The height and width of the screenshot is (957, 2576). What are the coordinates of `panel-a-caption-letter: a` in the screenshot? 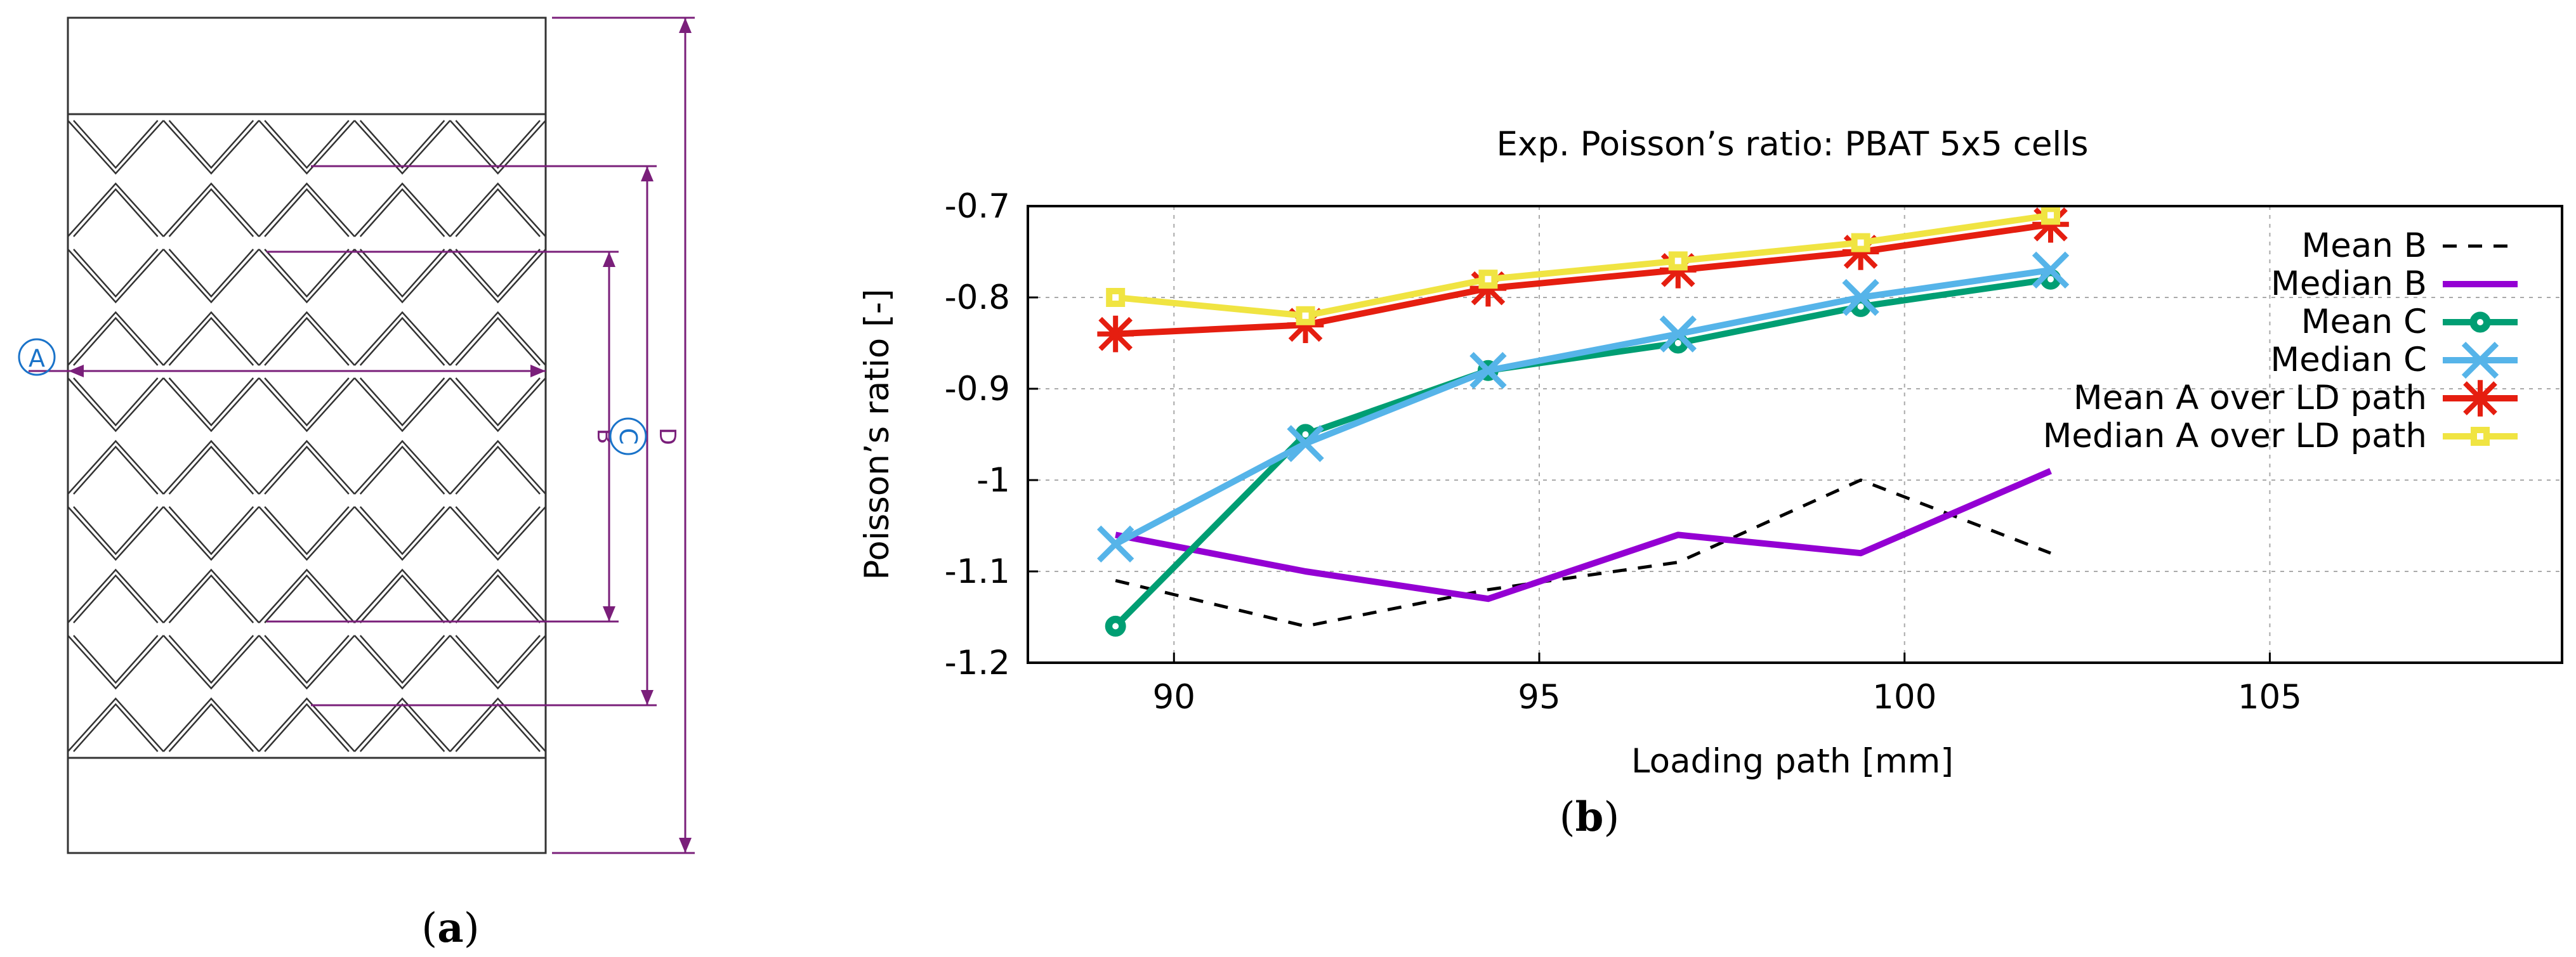 It's located at (450, 928).